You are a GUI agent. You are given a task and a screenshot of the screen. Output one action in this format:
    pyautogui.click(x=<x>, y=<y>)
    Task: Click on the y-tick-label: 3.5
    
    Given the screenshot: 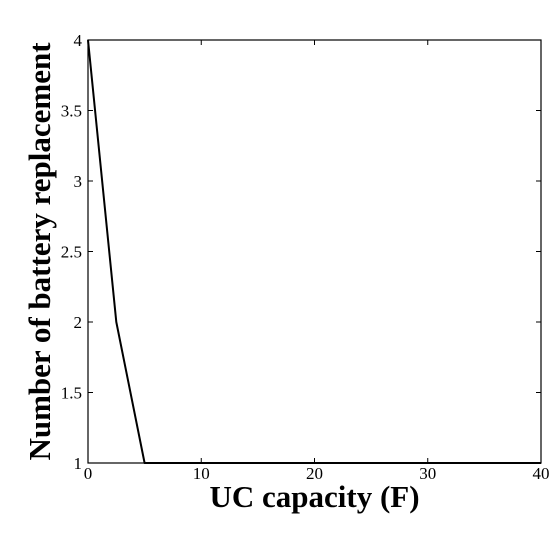 What is the action you would take?
    pyautogui.click(x=71, y=111)
    